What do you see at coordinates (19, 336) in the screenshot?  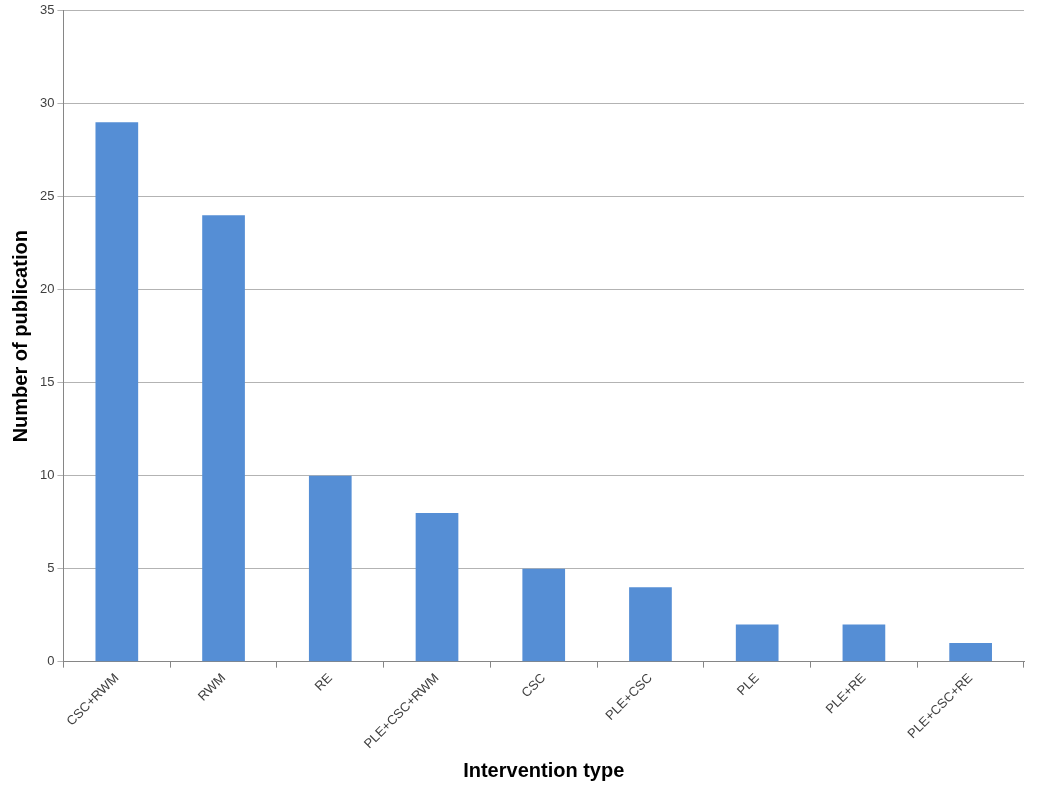 I see `y-axis-title: Number of publication` at bounding box center [19, 336].